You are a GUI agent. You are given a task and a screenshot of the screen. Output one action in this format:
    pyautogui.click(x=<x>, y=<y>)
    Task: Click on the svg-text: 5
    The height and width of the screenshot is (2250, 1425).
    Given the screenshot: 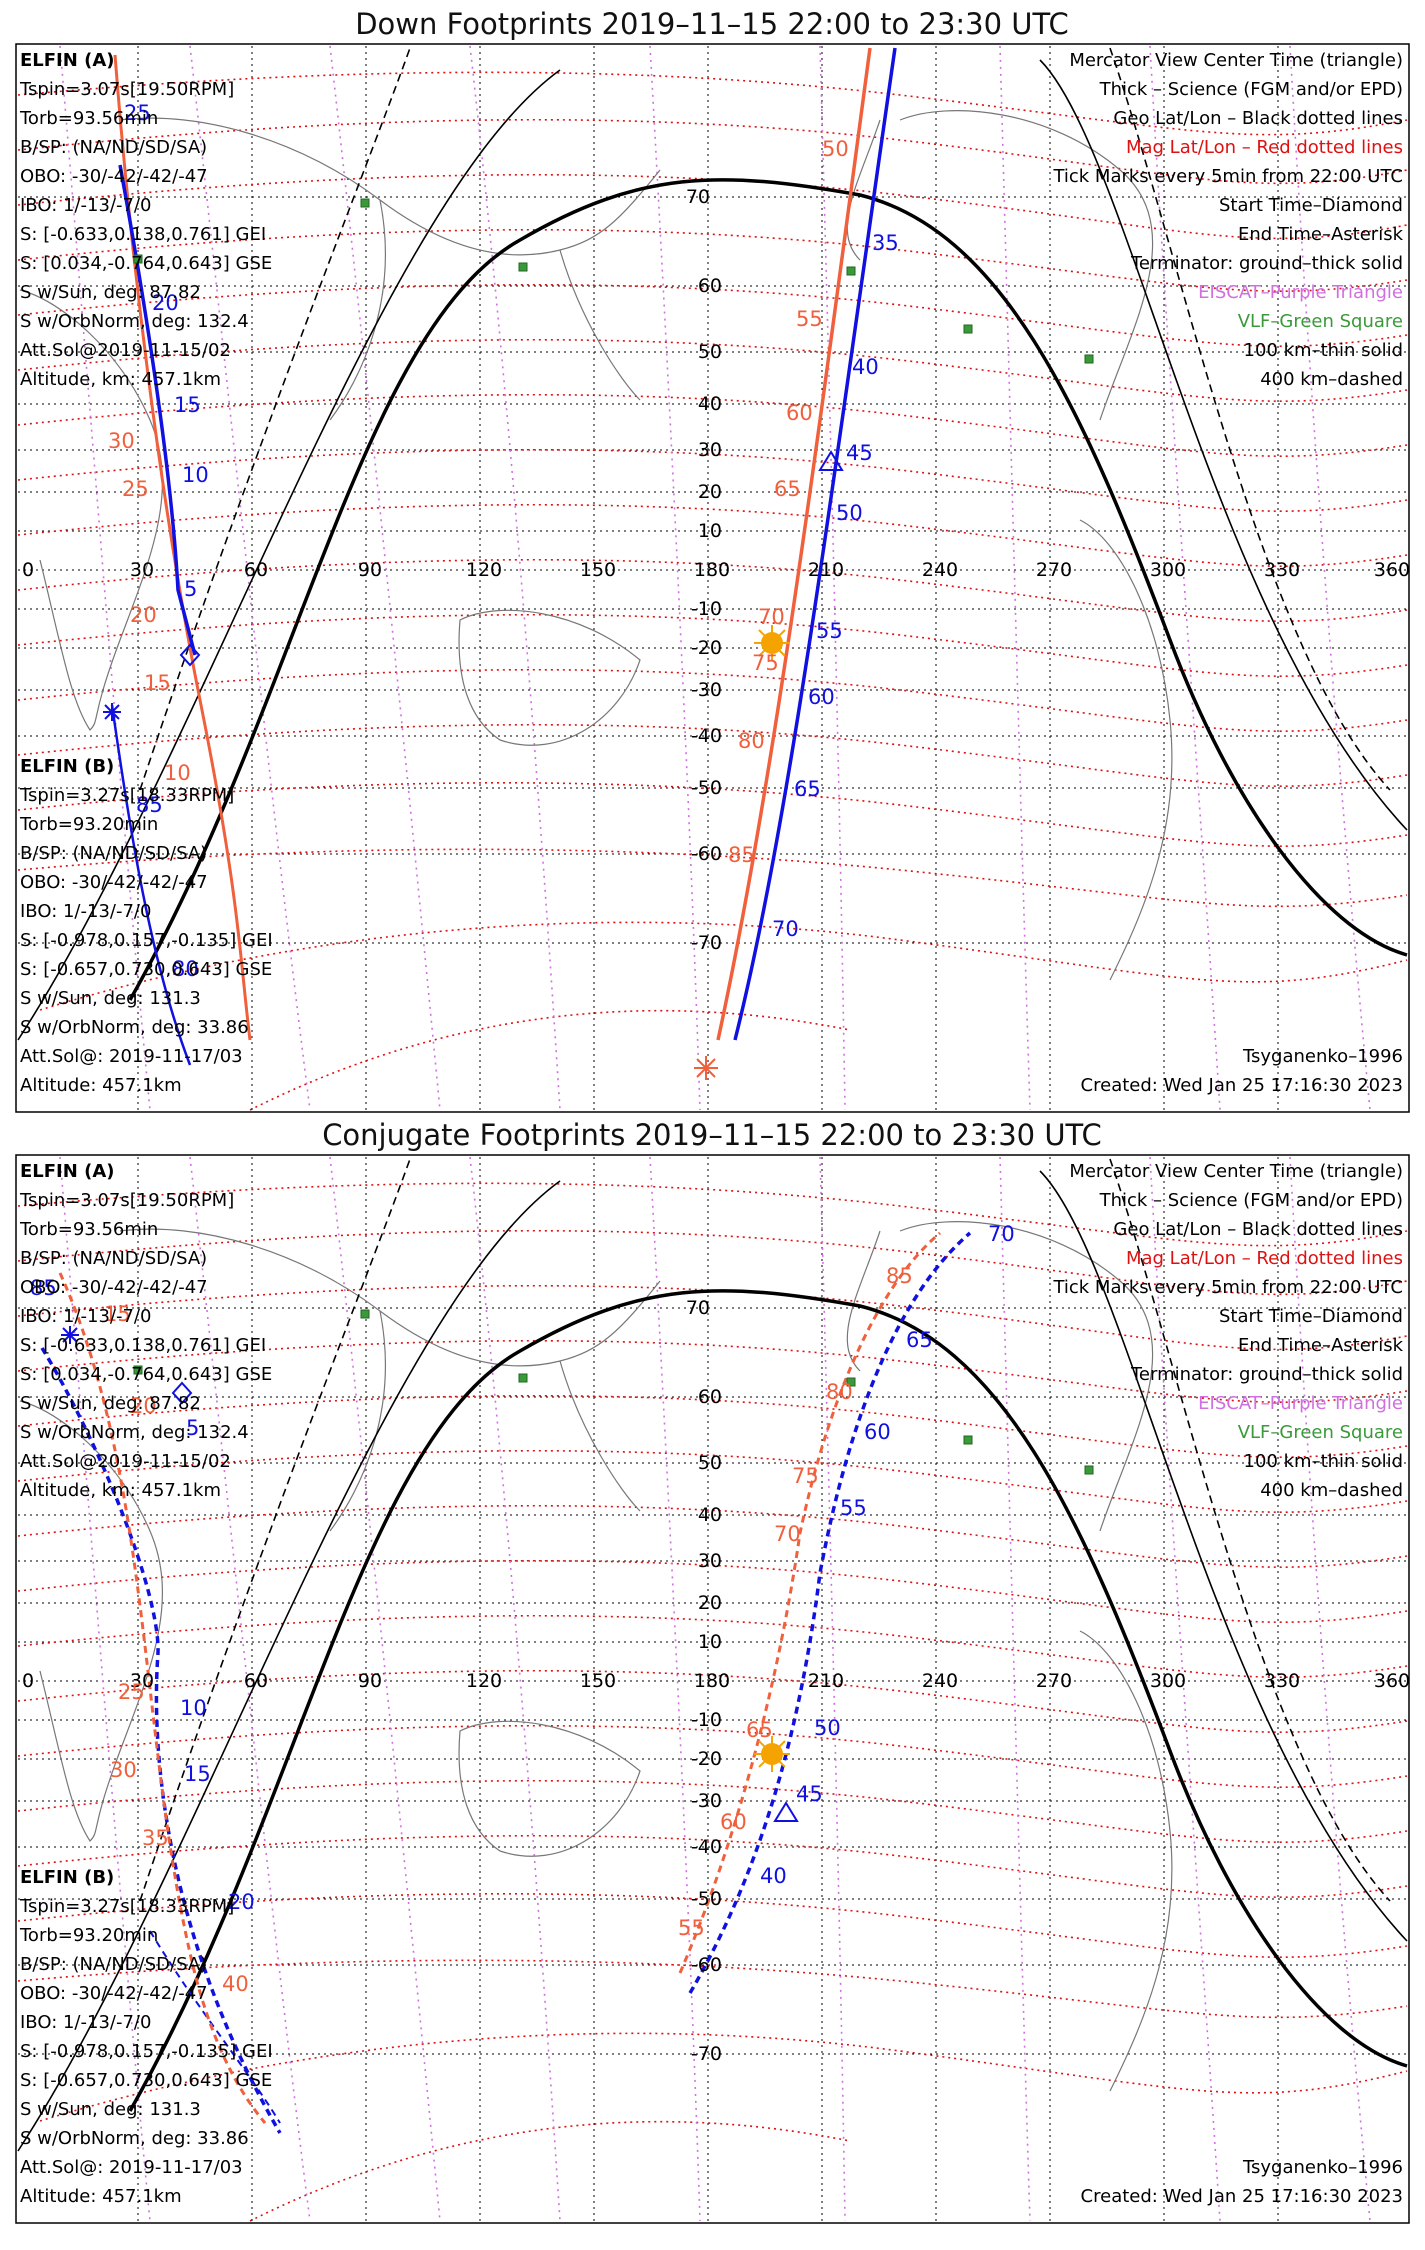 What is the action you would take?
    pyautogui.click(x=192, y=1428)
    